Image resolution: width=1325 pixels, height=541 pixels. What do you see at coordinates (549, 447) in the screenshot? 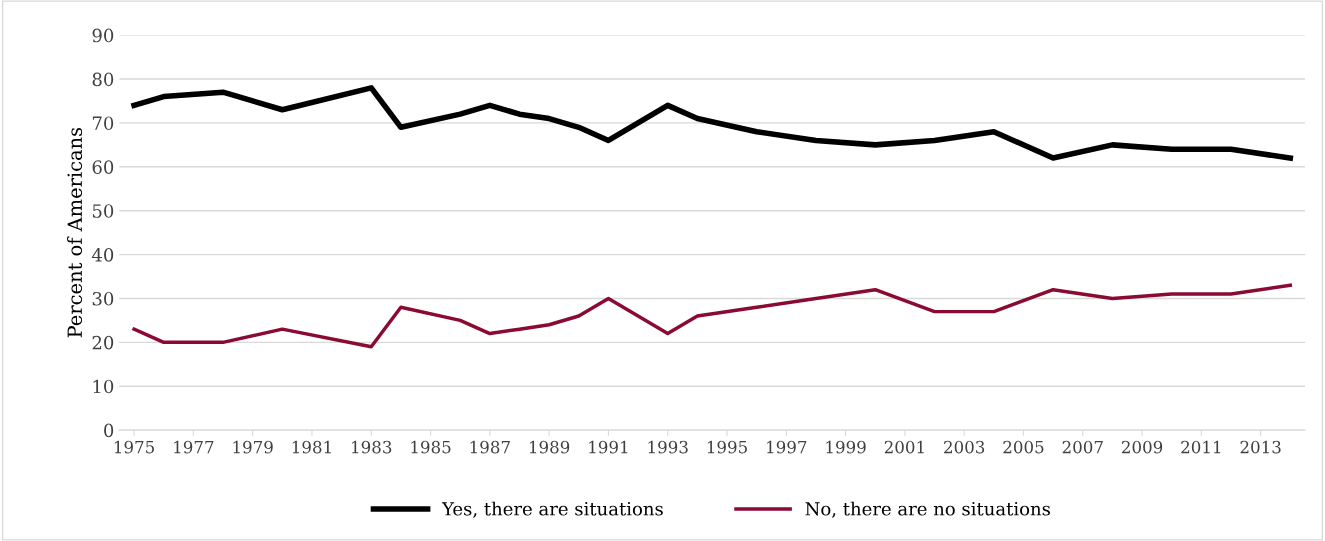
I see `x-tick-label: 1989` at bounding box center [549, 447].